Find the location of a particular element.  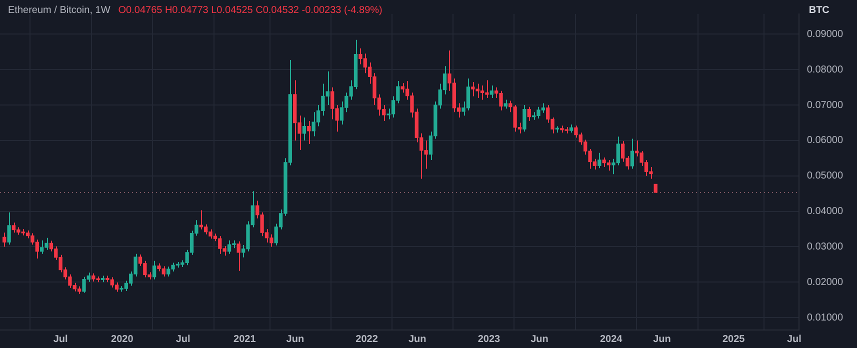

chart-subtitle: O0.04765 H0.04773 L0.04525 C0.04532 -0.00233 (-4.89%) is located at coordinates (250, 10).